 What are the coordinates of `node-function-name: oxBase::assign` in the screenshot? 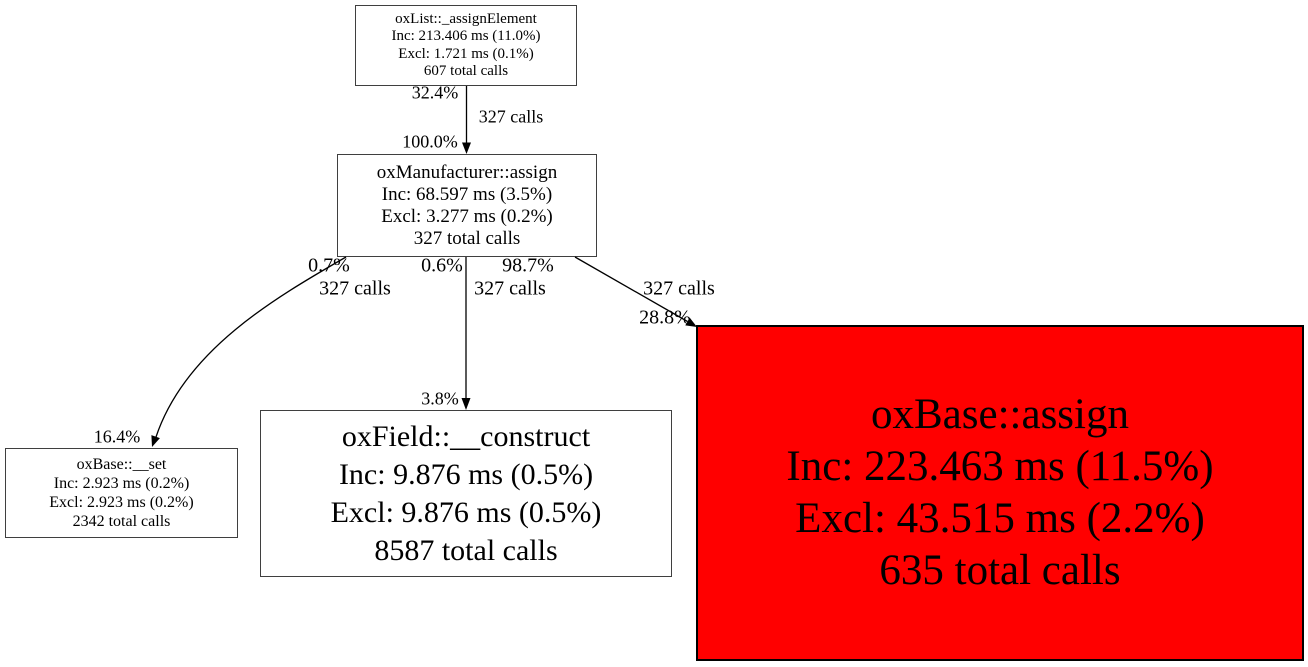 It's located at (1000, 414).